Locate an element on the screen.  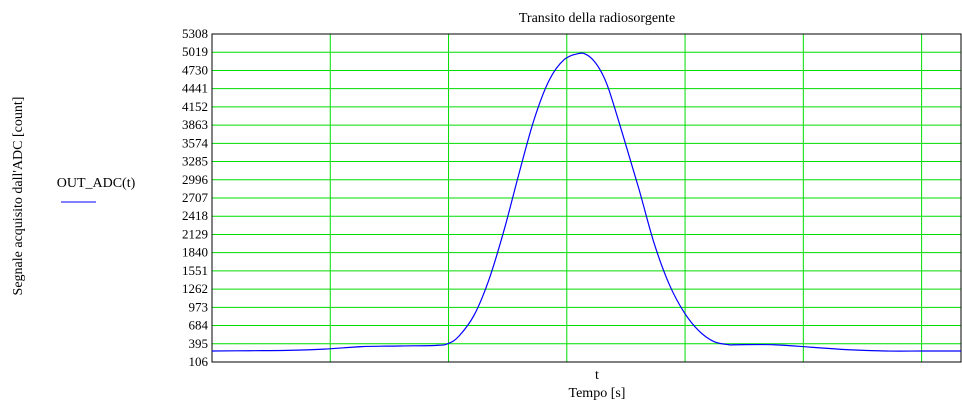
y-tick-label: 2707 is located at coordinates (195, 197).